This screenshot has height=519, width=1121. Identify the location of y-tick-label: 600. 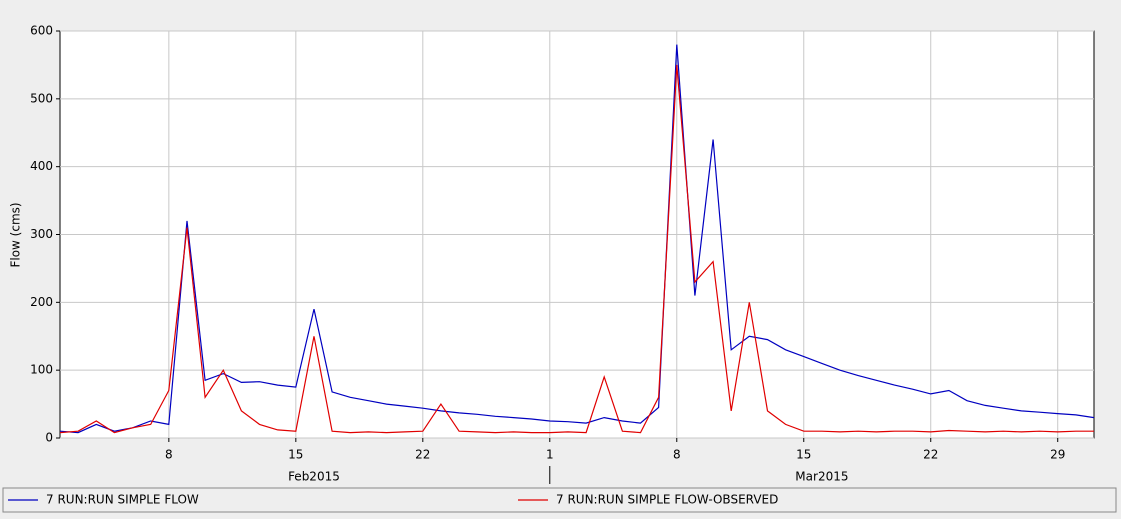
(41, 31).